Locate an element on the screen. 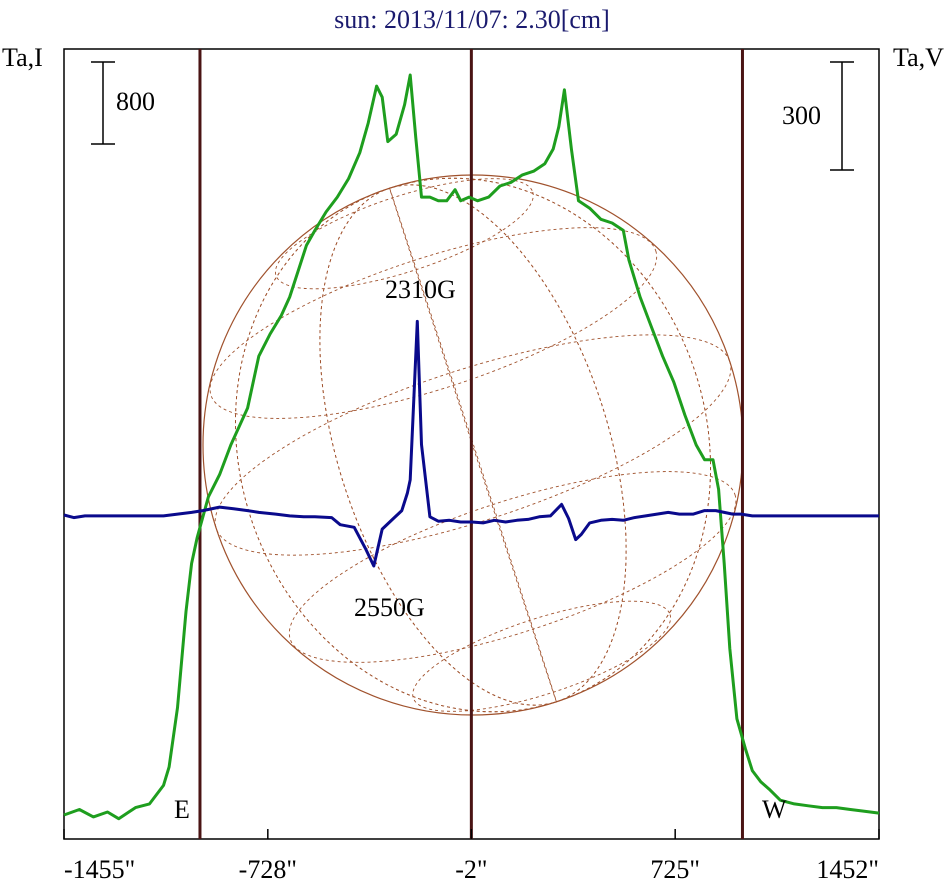  x-tick-label: -1455" is located at coordinates (99, 869).